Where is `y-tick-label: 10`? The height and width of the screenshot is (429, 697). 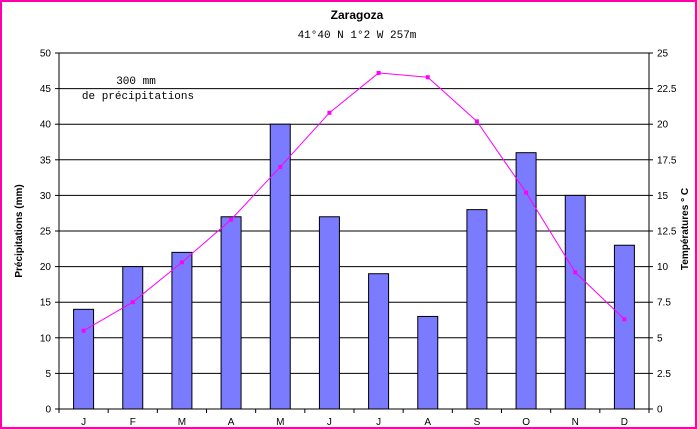
y-tick-label: 10 is located at coordinates (46, 338).